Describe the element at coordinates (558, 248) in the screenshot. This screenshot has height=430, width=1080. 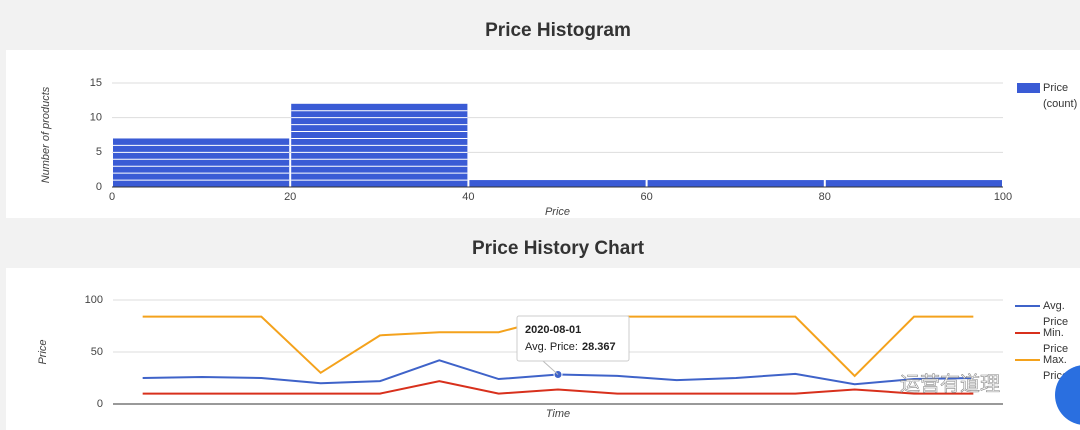
I see `chart-title: Price History Chart` at that location.